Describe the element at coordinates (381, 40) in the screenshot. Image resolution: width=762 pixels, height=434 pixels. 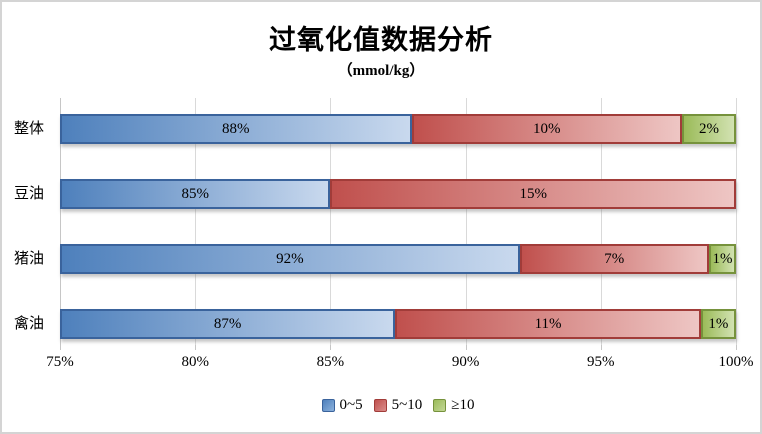
I see `chart-title: 过氧化值数据分析` at that location.